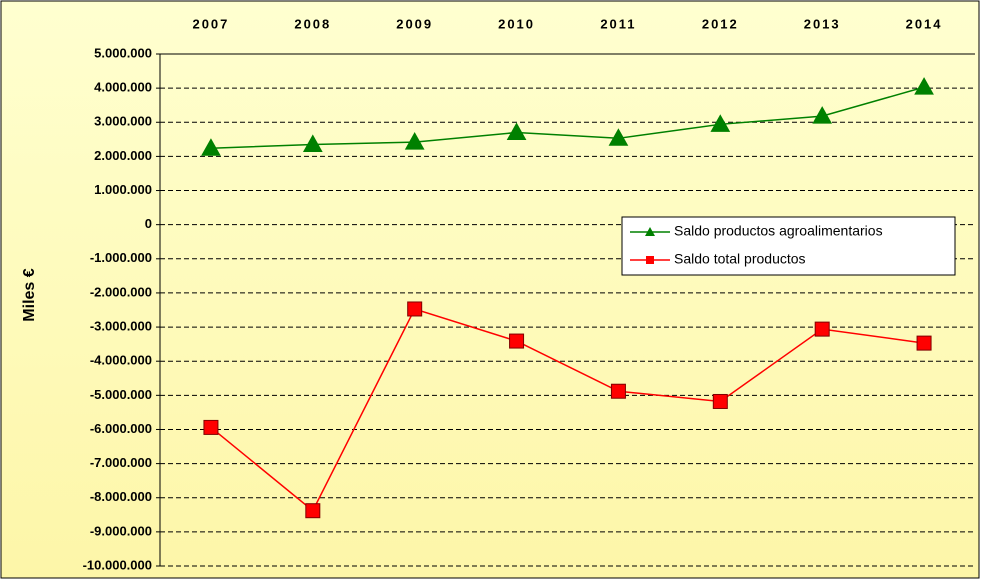  What do you see at coordinates (148, 223) in the screenshot?
I see `y-tick-label: 0` at bounding box center [148, 223].